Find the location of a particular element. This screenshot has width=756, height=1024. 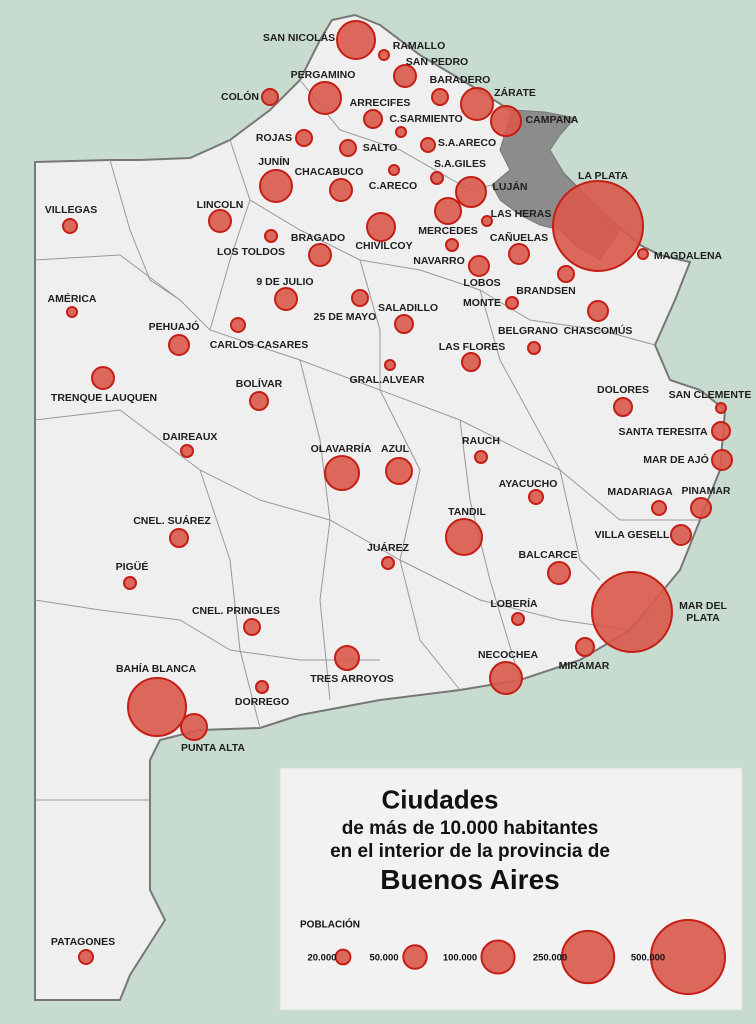

city-label: TRES ARROYOS is located at coordinates (352, 679).